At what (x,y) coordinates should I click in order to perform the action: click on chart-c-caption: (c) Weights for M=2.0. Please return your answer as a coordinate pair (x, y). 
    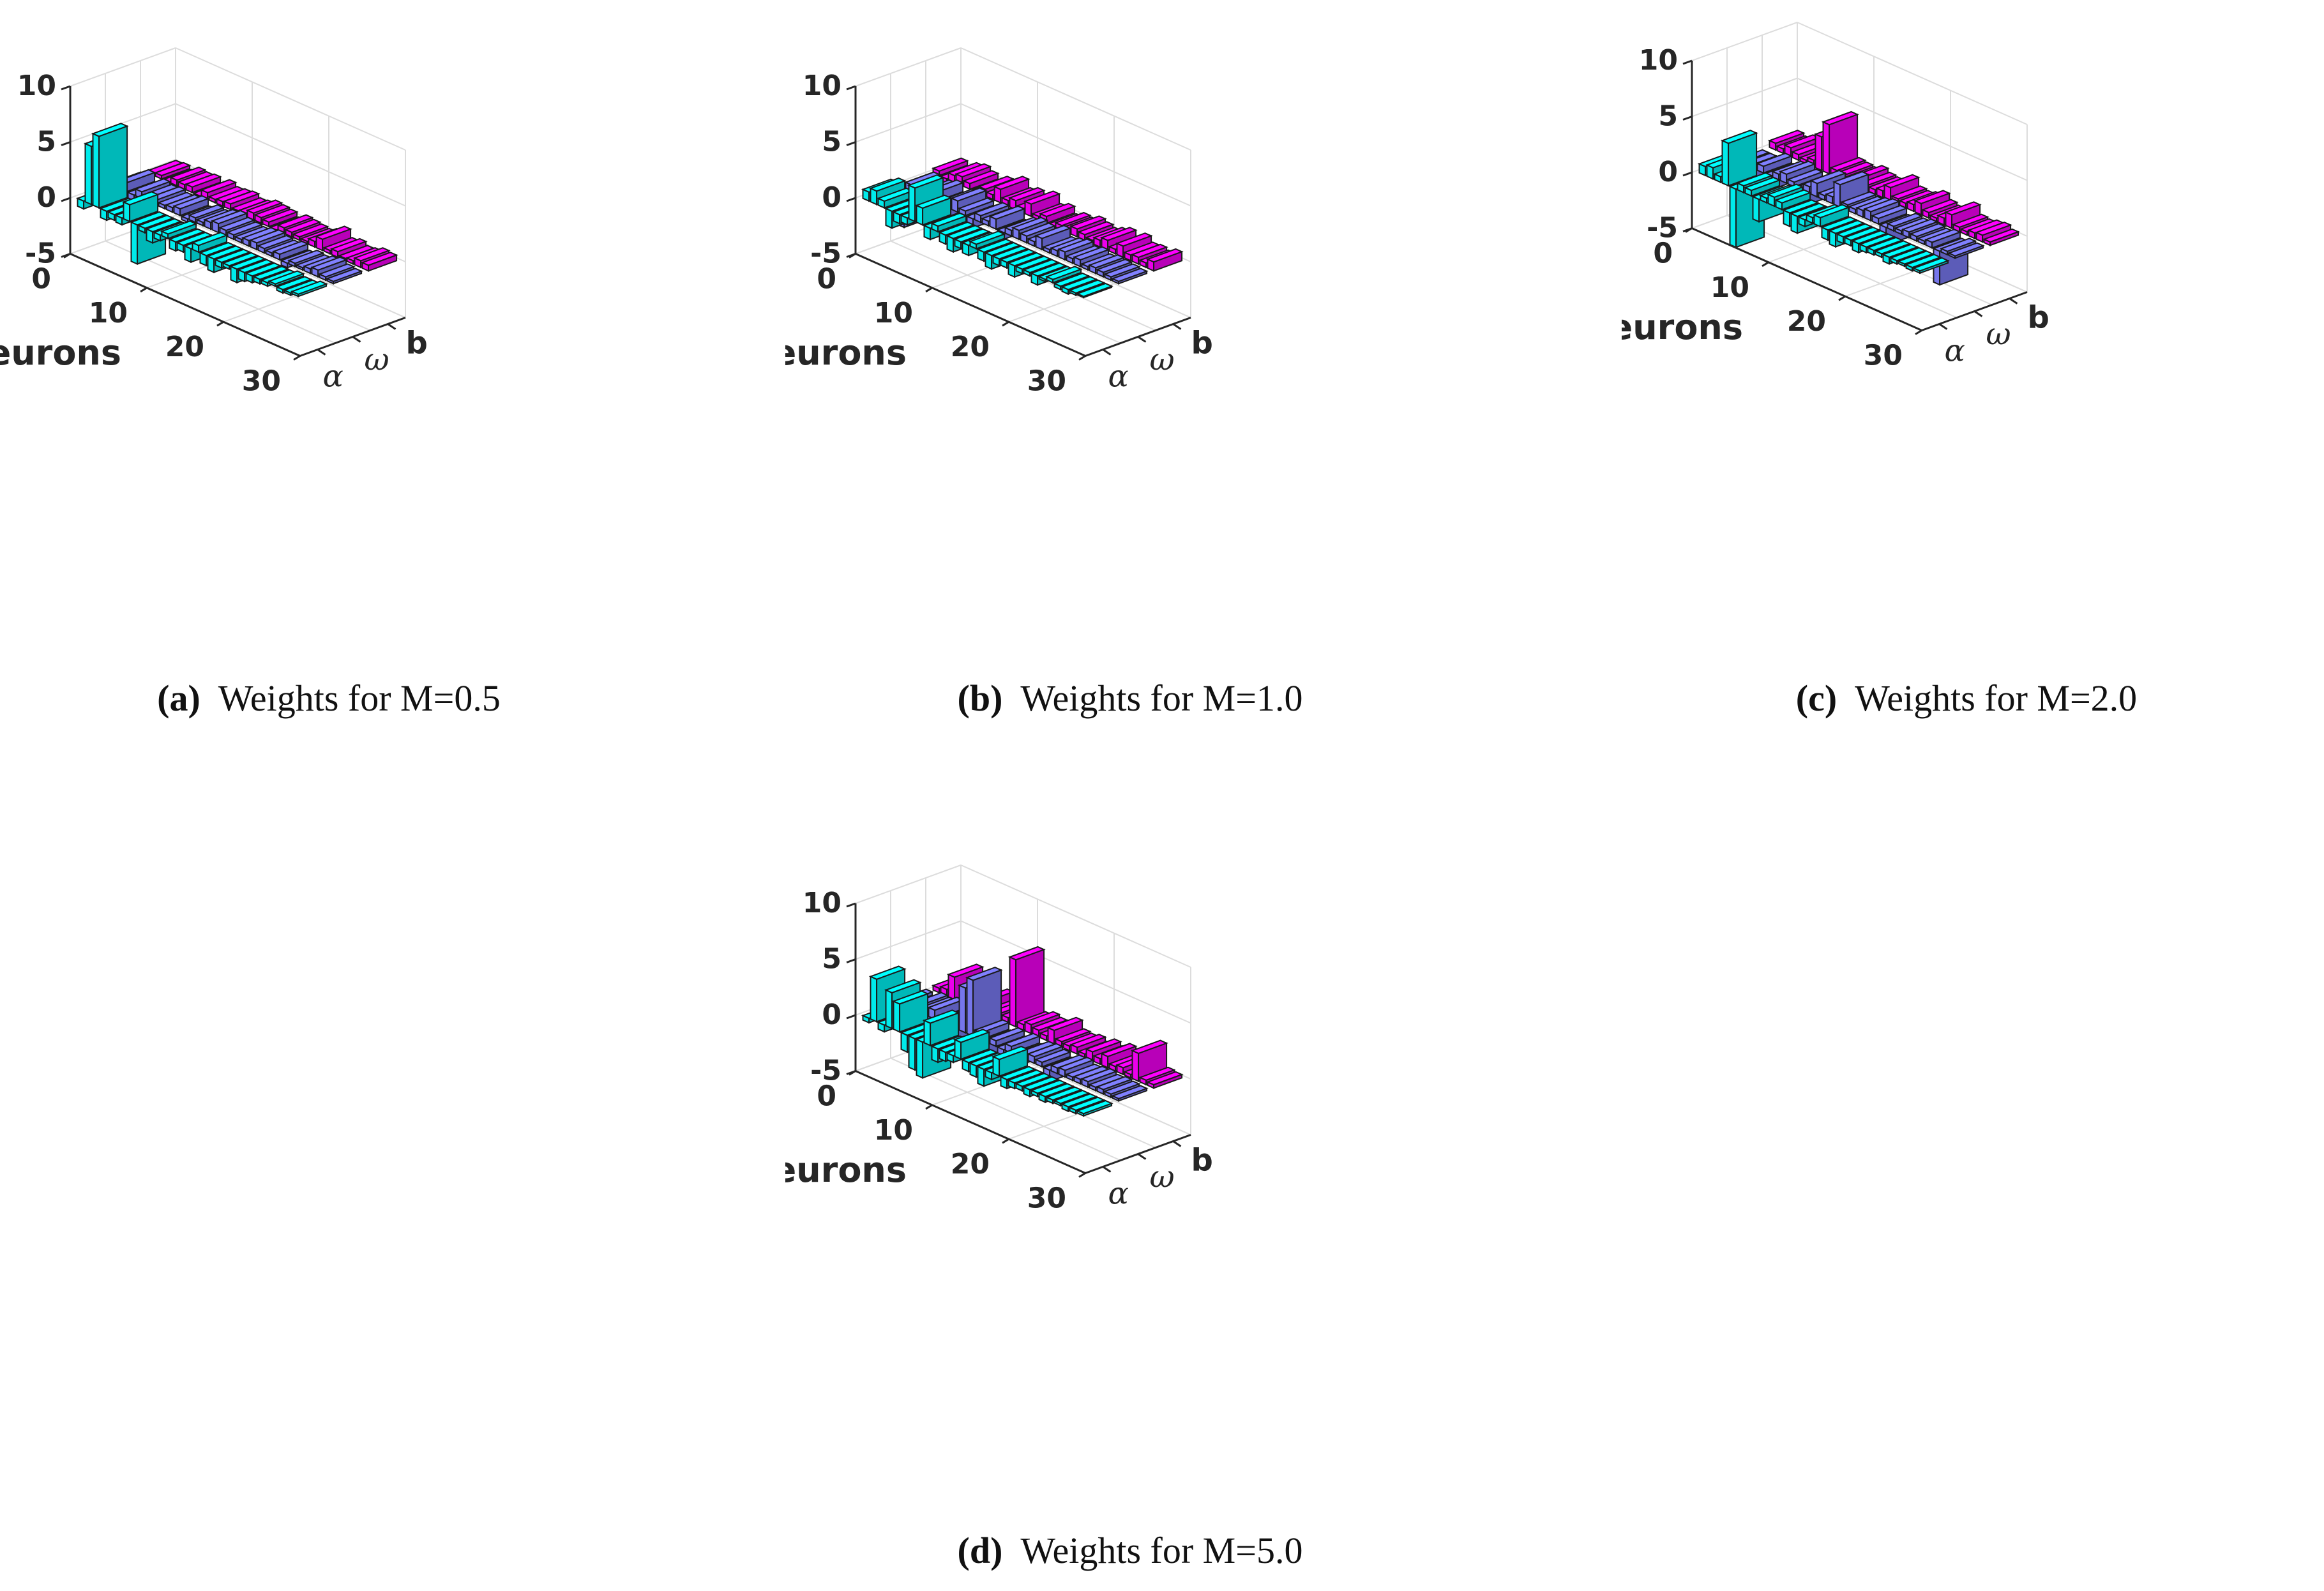
    Looking at the image, I should click on (1966, 698).